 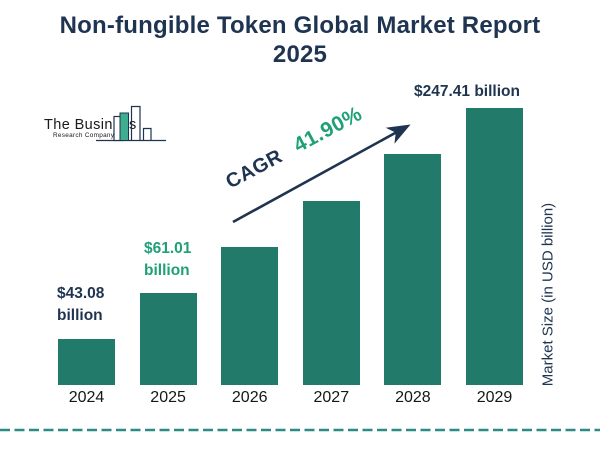 I want to click on company-logo: The Business Research Company, so click(x=105, y=123).